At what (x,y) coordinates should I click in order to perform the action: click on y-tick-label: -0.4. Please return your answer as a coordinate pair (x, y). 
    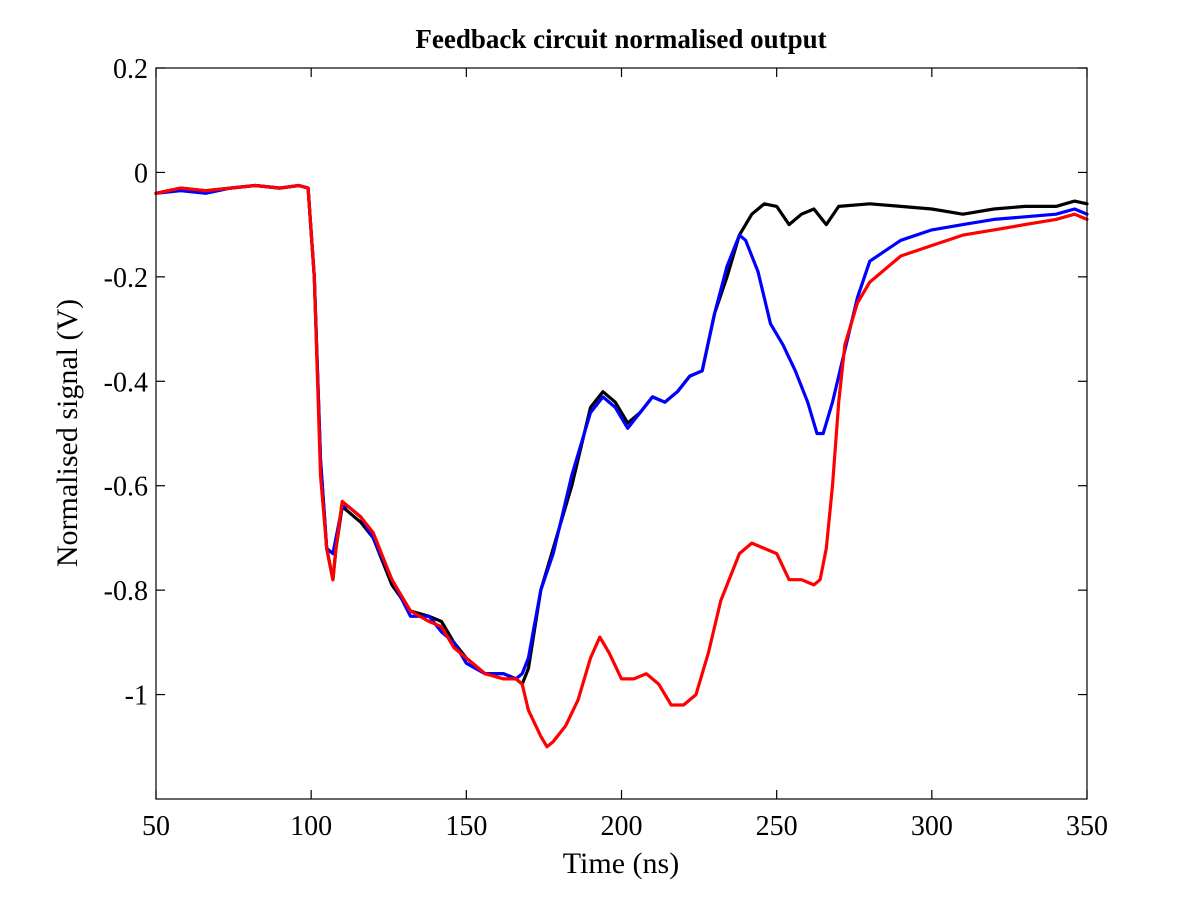
    Looking at the image, I should click on (126, 382).